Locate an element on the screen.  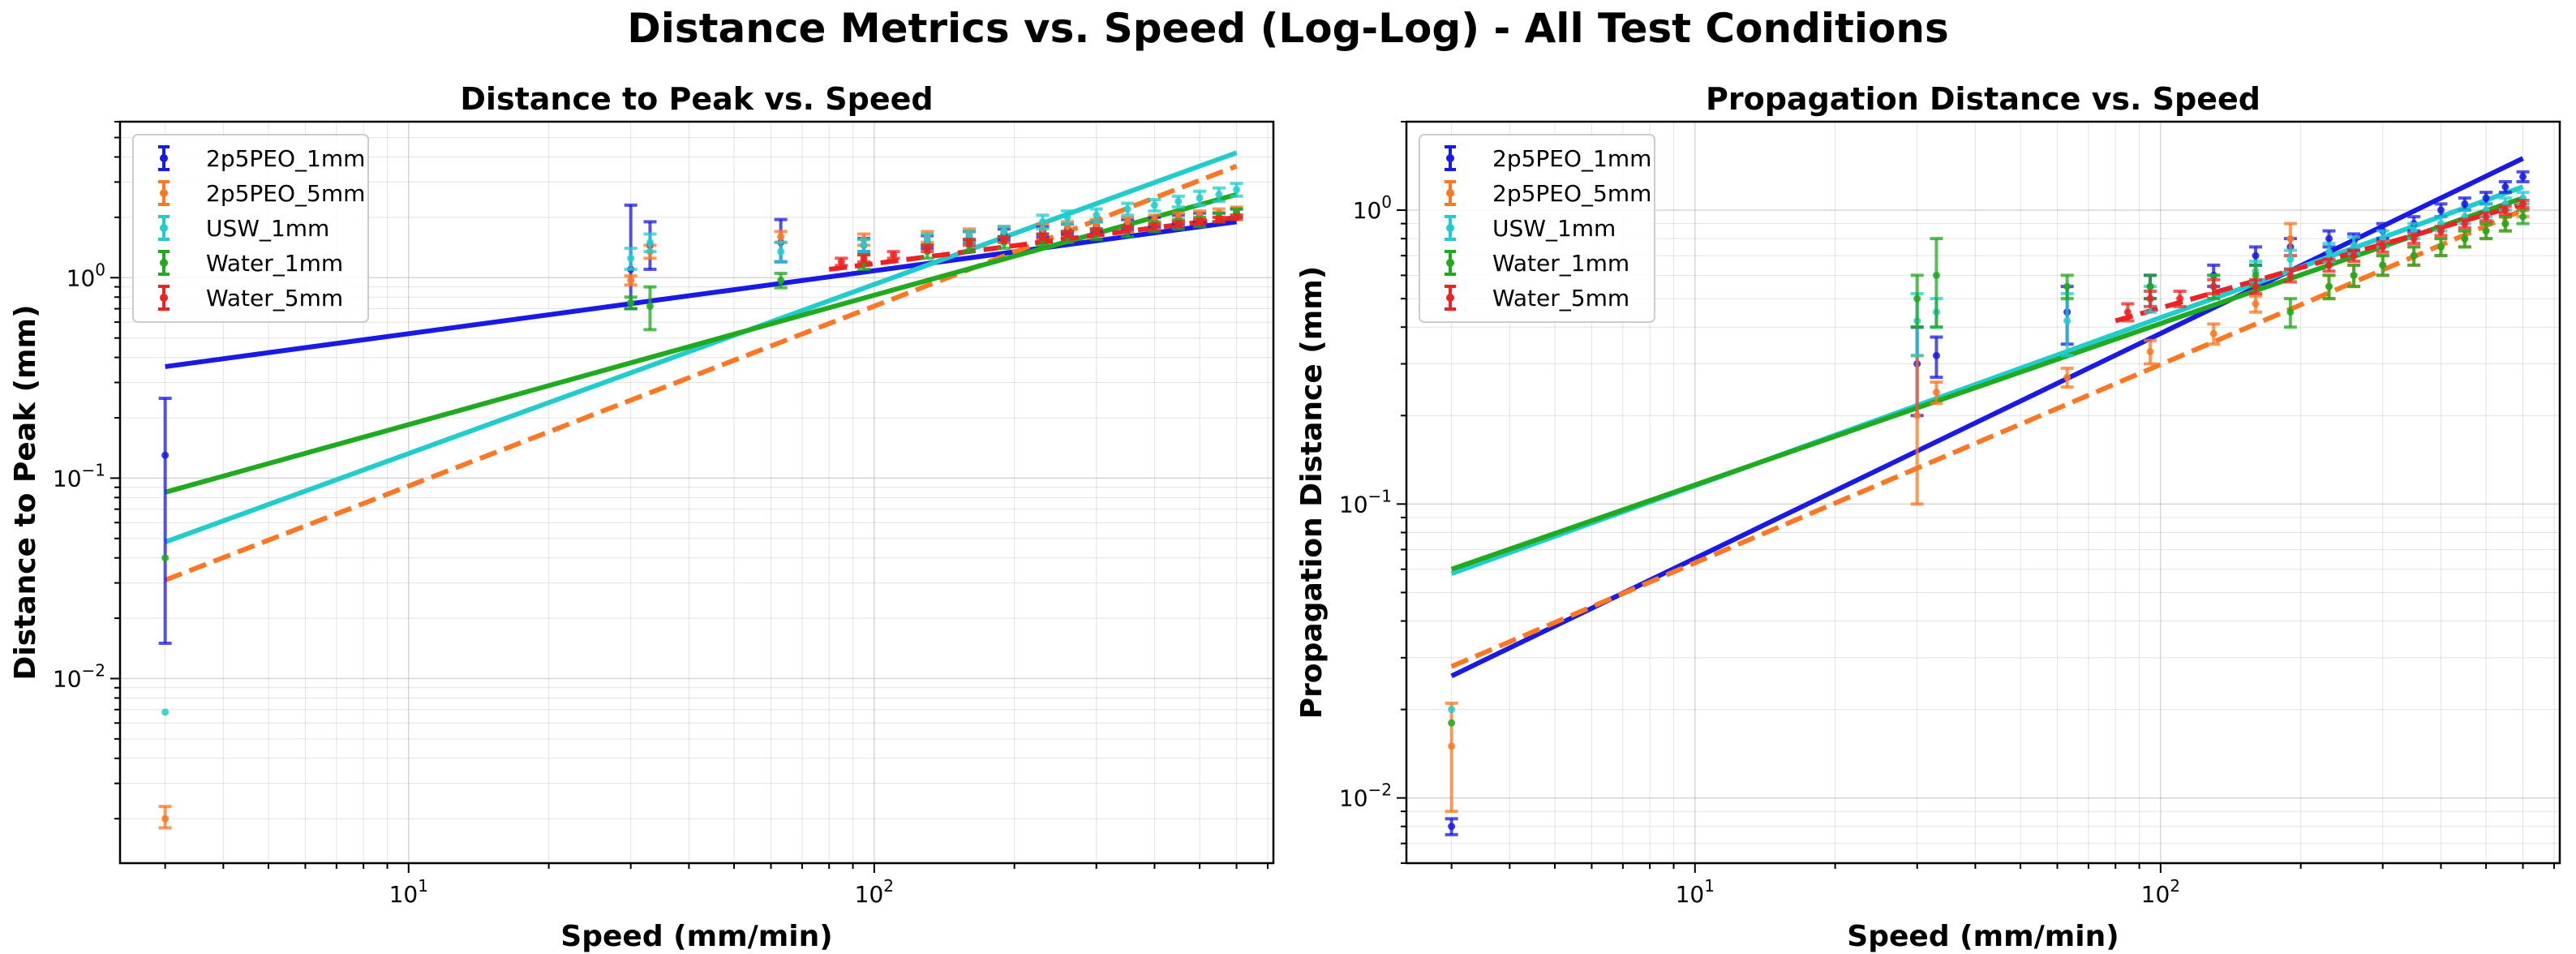
legend-box is located at coordinates (250, 228).